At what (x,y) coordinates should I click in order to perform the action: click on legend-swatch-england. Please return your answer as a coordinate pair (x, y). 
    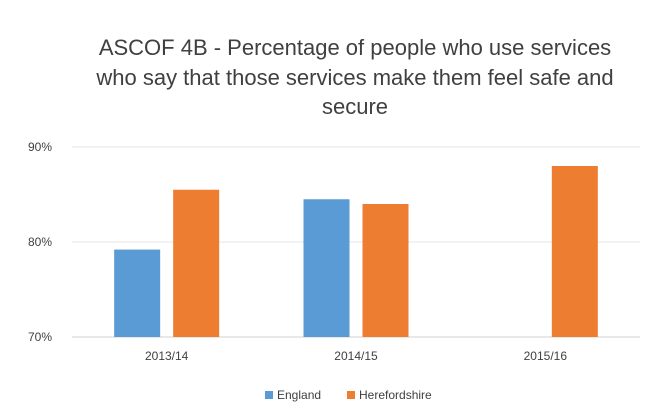
    Looking at the image, I should click on (269, 395).